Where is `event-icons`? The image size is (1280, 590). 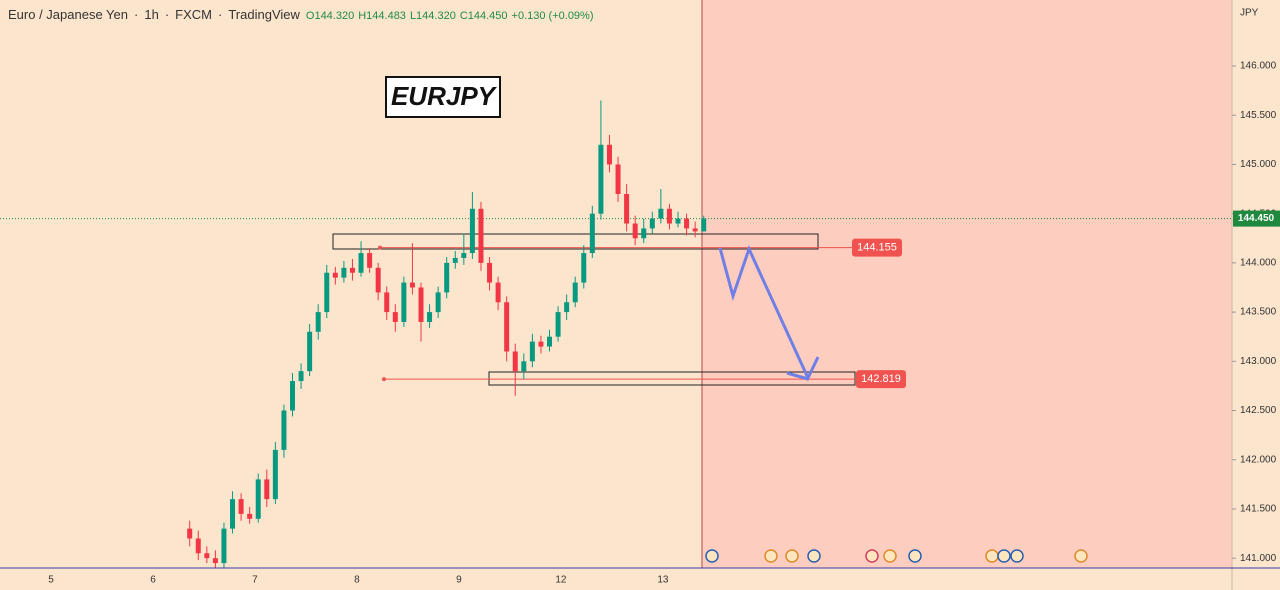 event-icons is located at coordinates (896, 556).